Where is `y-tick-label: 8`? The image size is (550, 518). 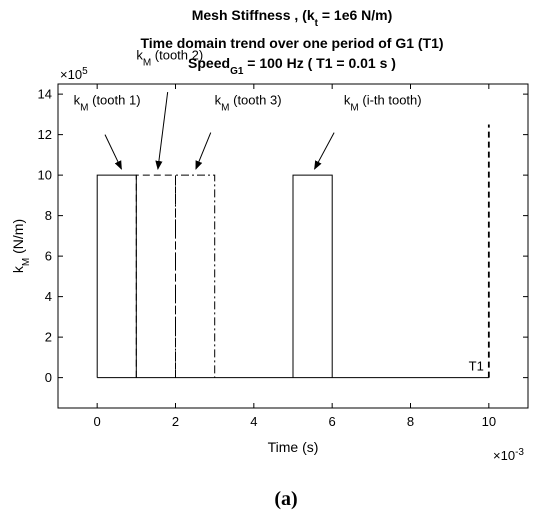
y-tick-label: 8 is located at coordinates (48, 215).